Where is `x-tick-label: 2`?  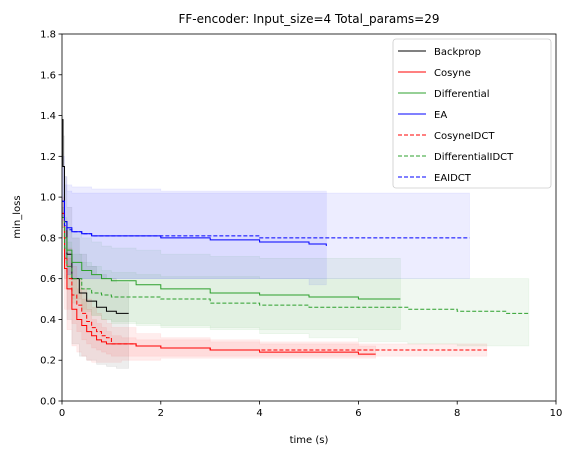
x-tick-label: 2 is located at coordinates (161, 413).